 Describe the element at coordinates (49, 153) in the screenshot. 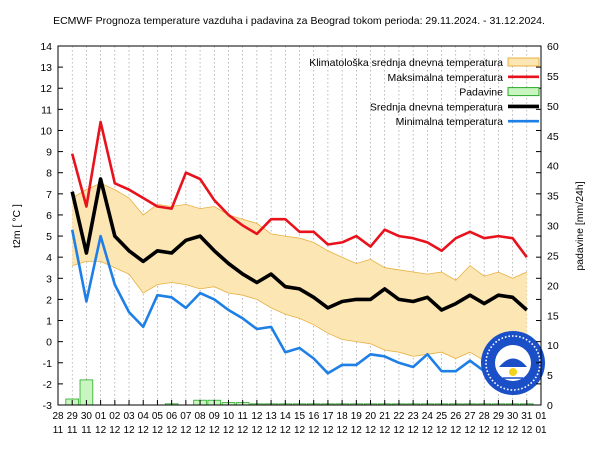

I see `y-tick-label: 9` at that location.